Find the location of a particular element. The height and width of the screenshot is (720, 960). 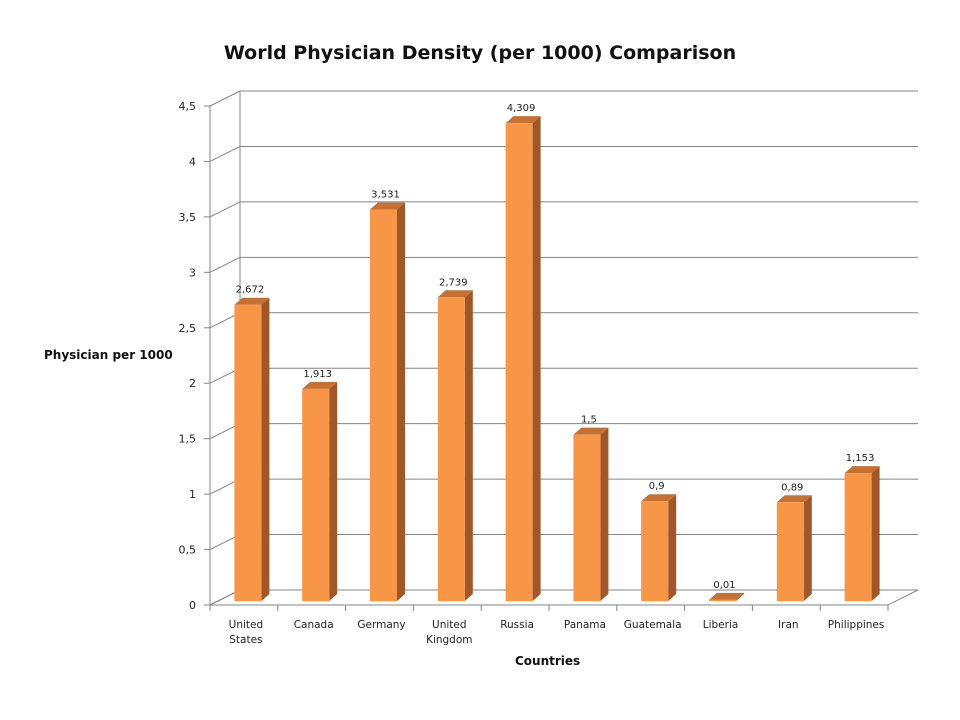

y-tick-label: 3 is located at coordinates (192, 272).